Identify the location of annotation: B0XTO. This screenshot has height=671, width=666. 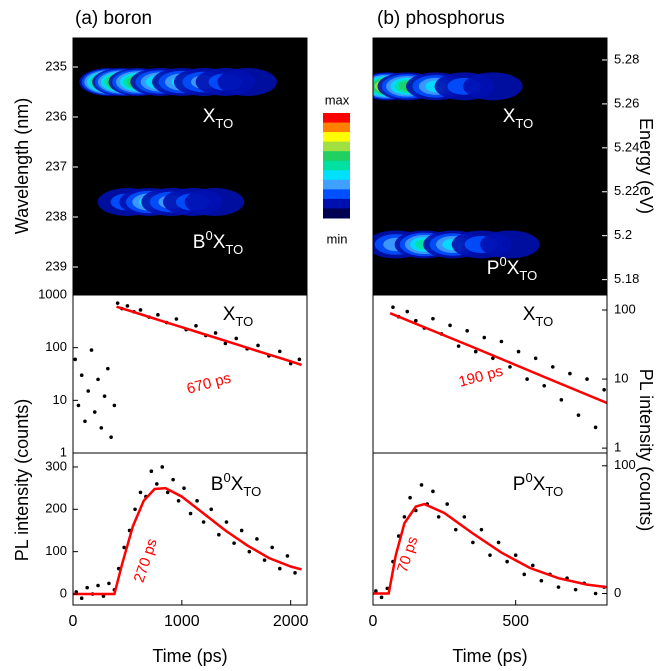
(236, 484).